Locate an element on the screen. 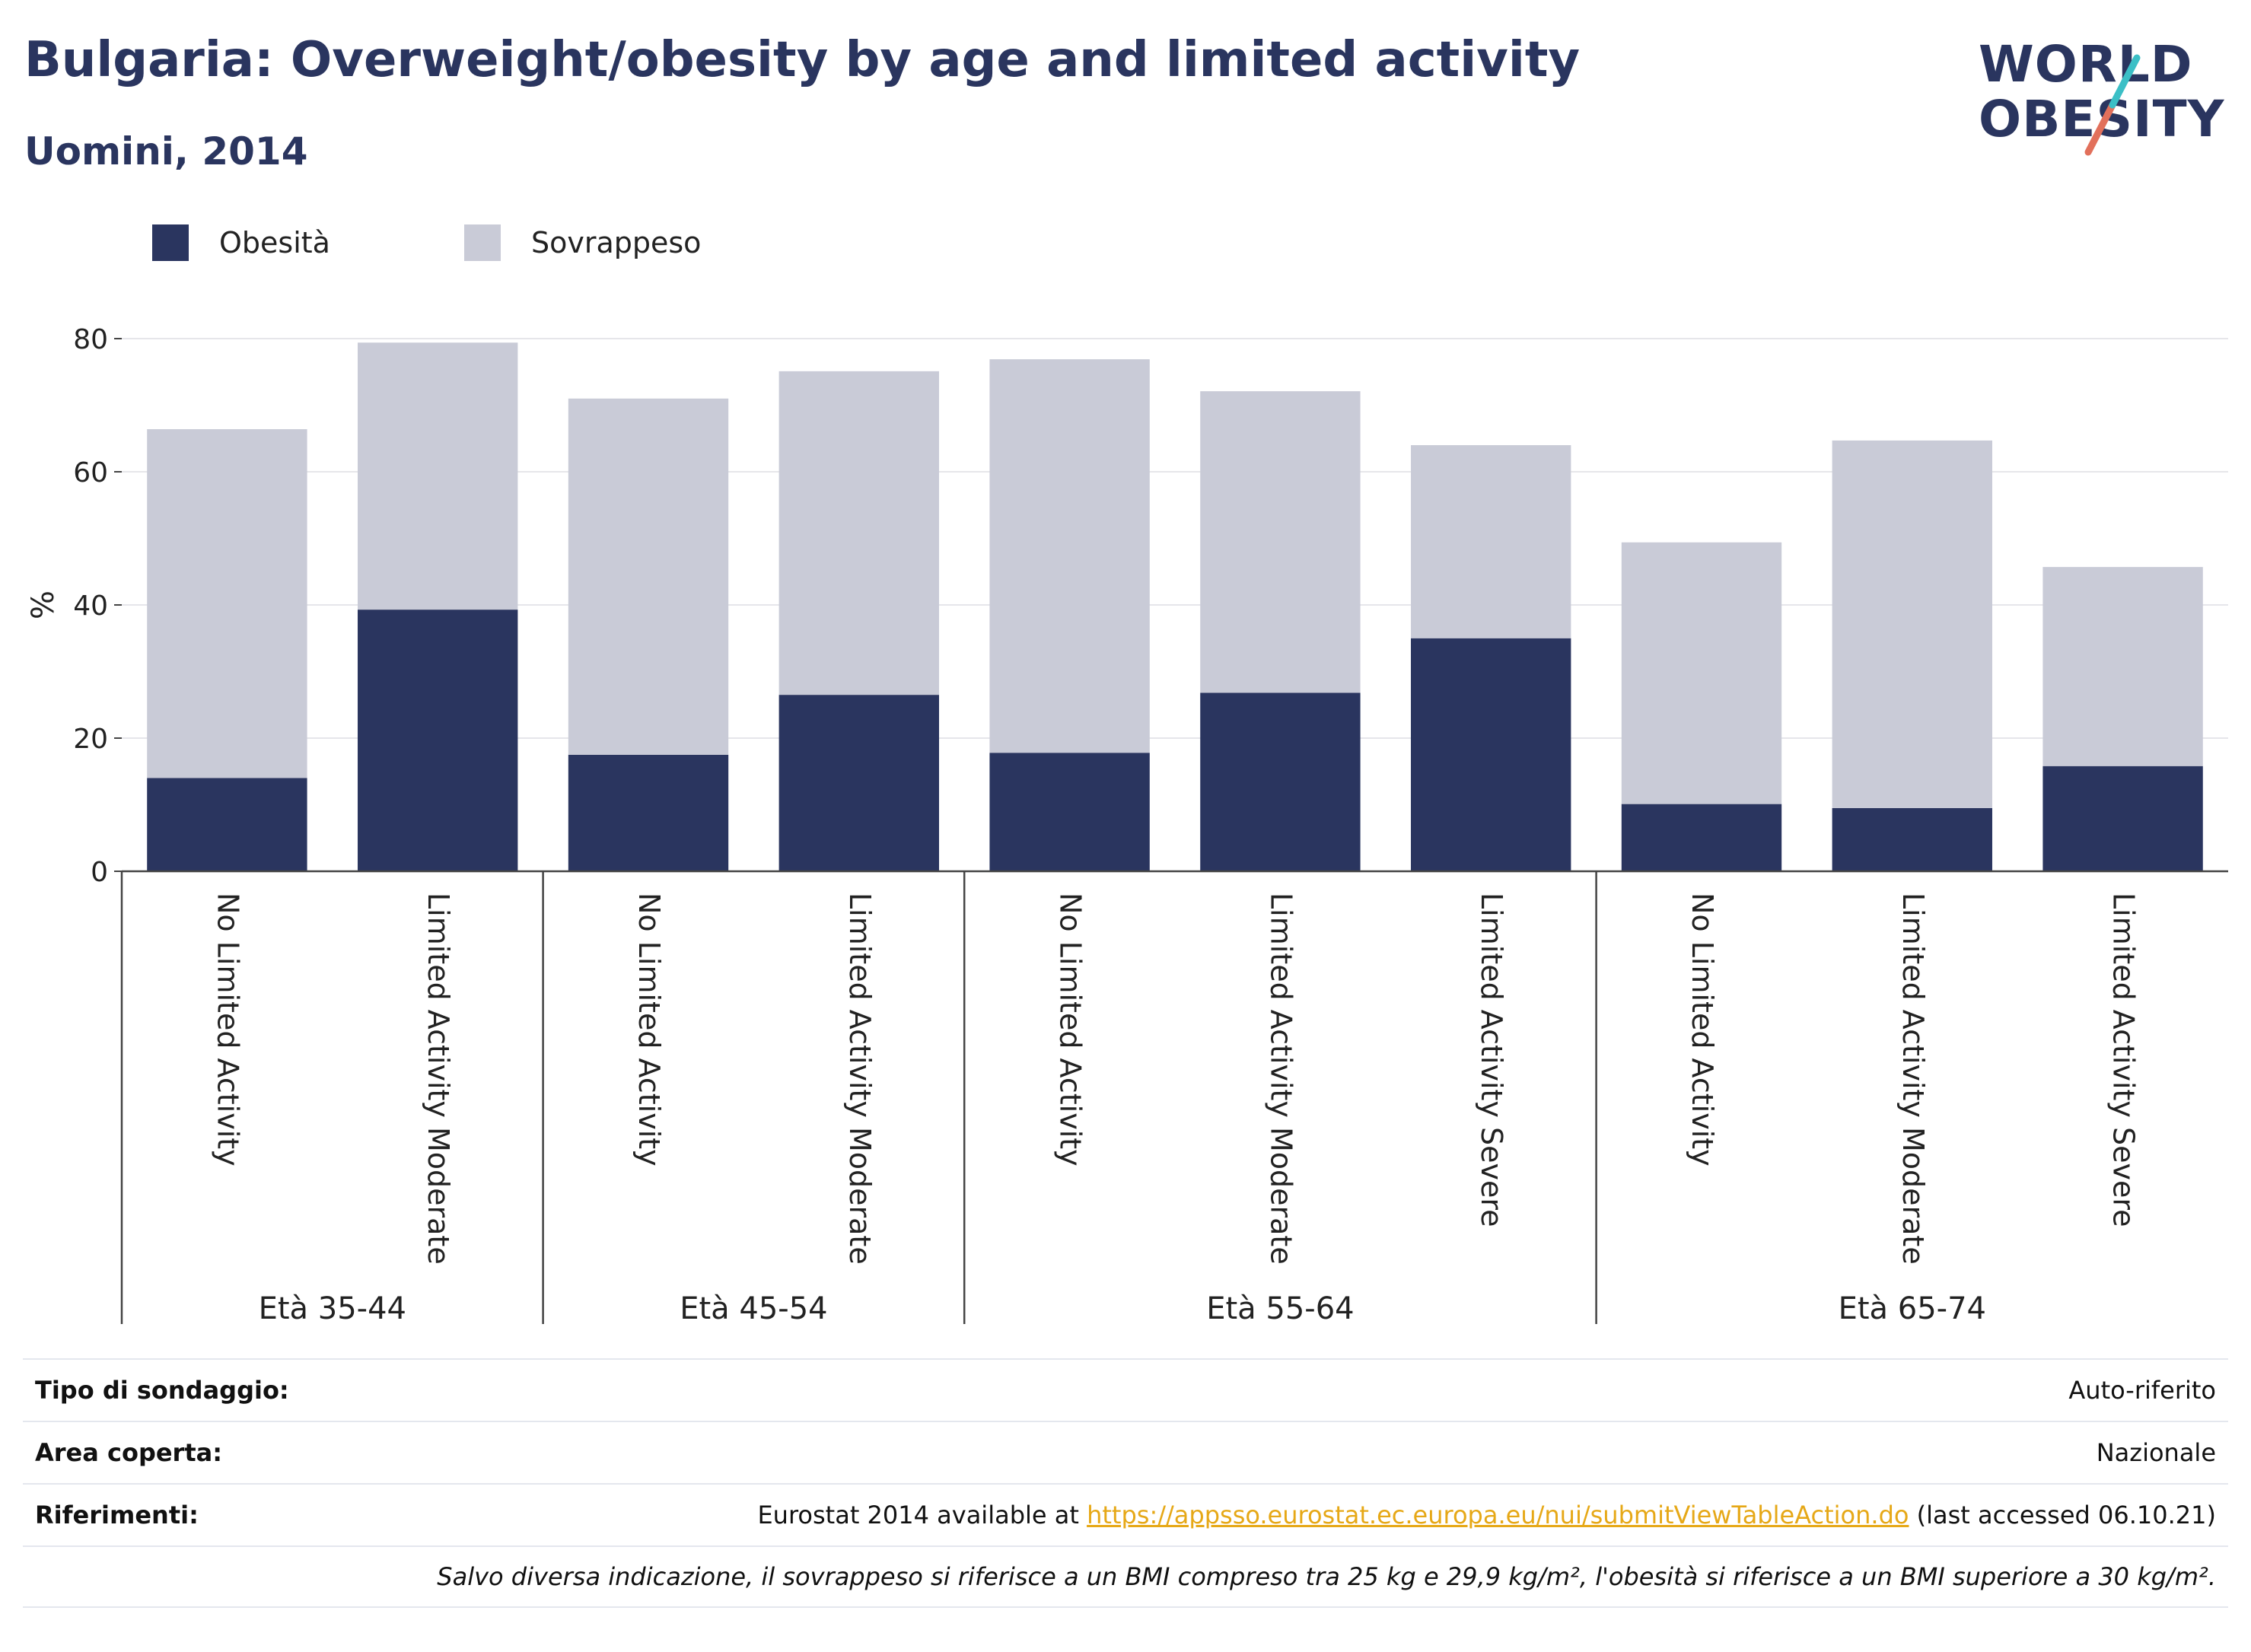 The width and height of the screenshot is (2251, 1652). legend-label-obesita: Obesità is located at coordinates (274, 242).